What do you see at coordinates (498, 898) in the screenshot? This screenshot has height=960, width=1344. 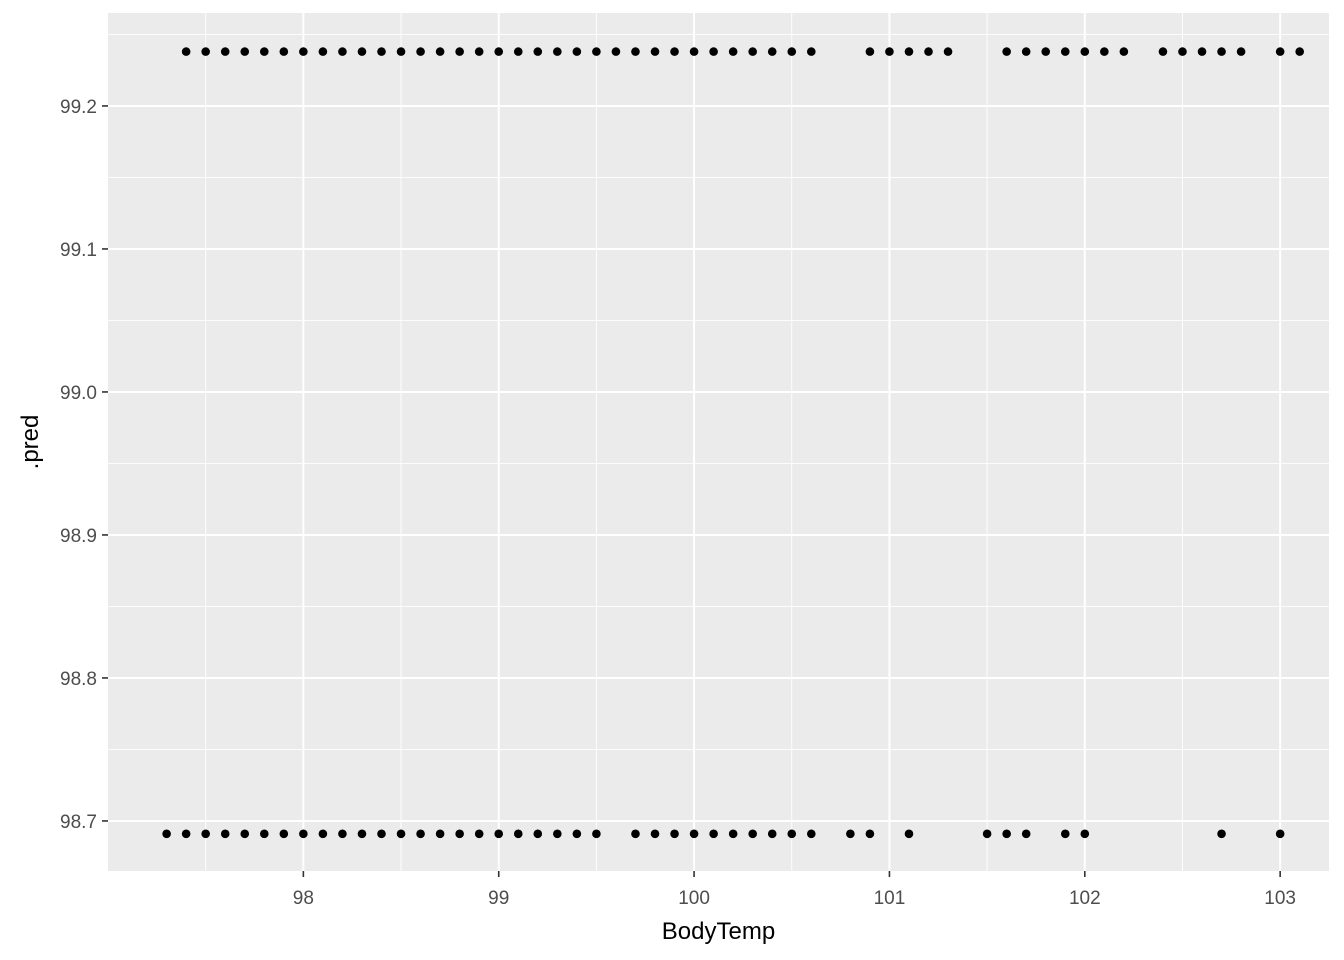 I see `x-tick-label: 99` at bounding box center [498, 898].